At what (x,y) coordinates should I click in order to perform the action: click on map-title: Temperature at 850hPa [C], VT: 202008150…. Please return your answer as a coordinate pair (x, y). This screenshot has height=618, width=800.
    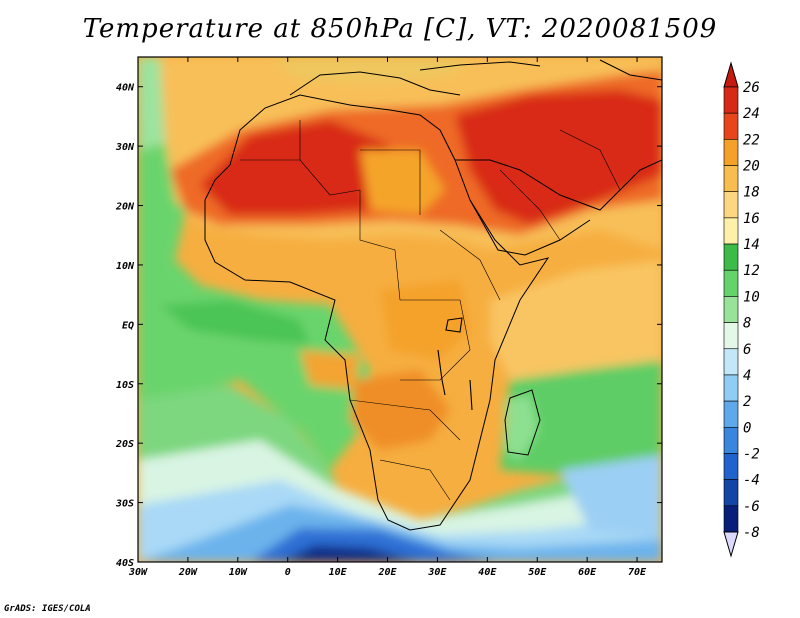
    Looking at the image, I should click on (400, 29).